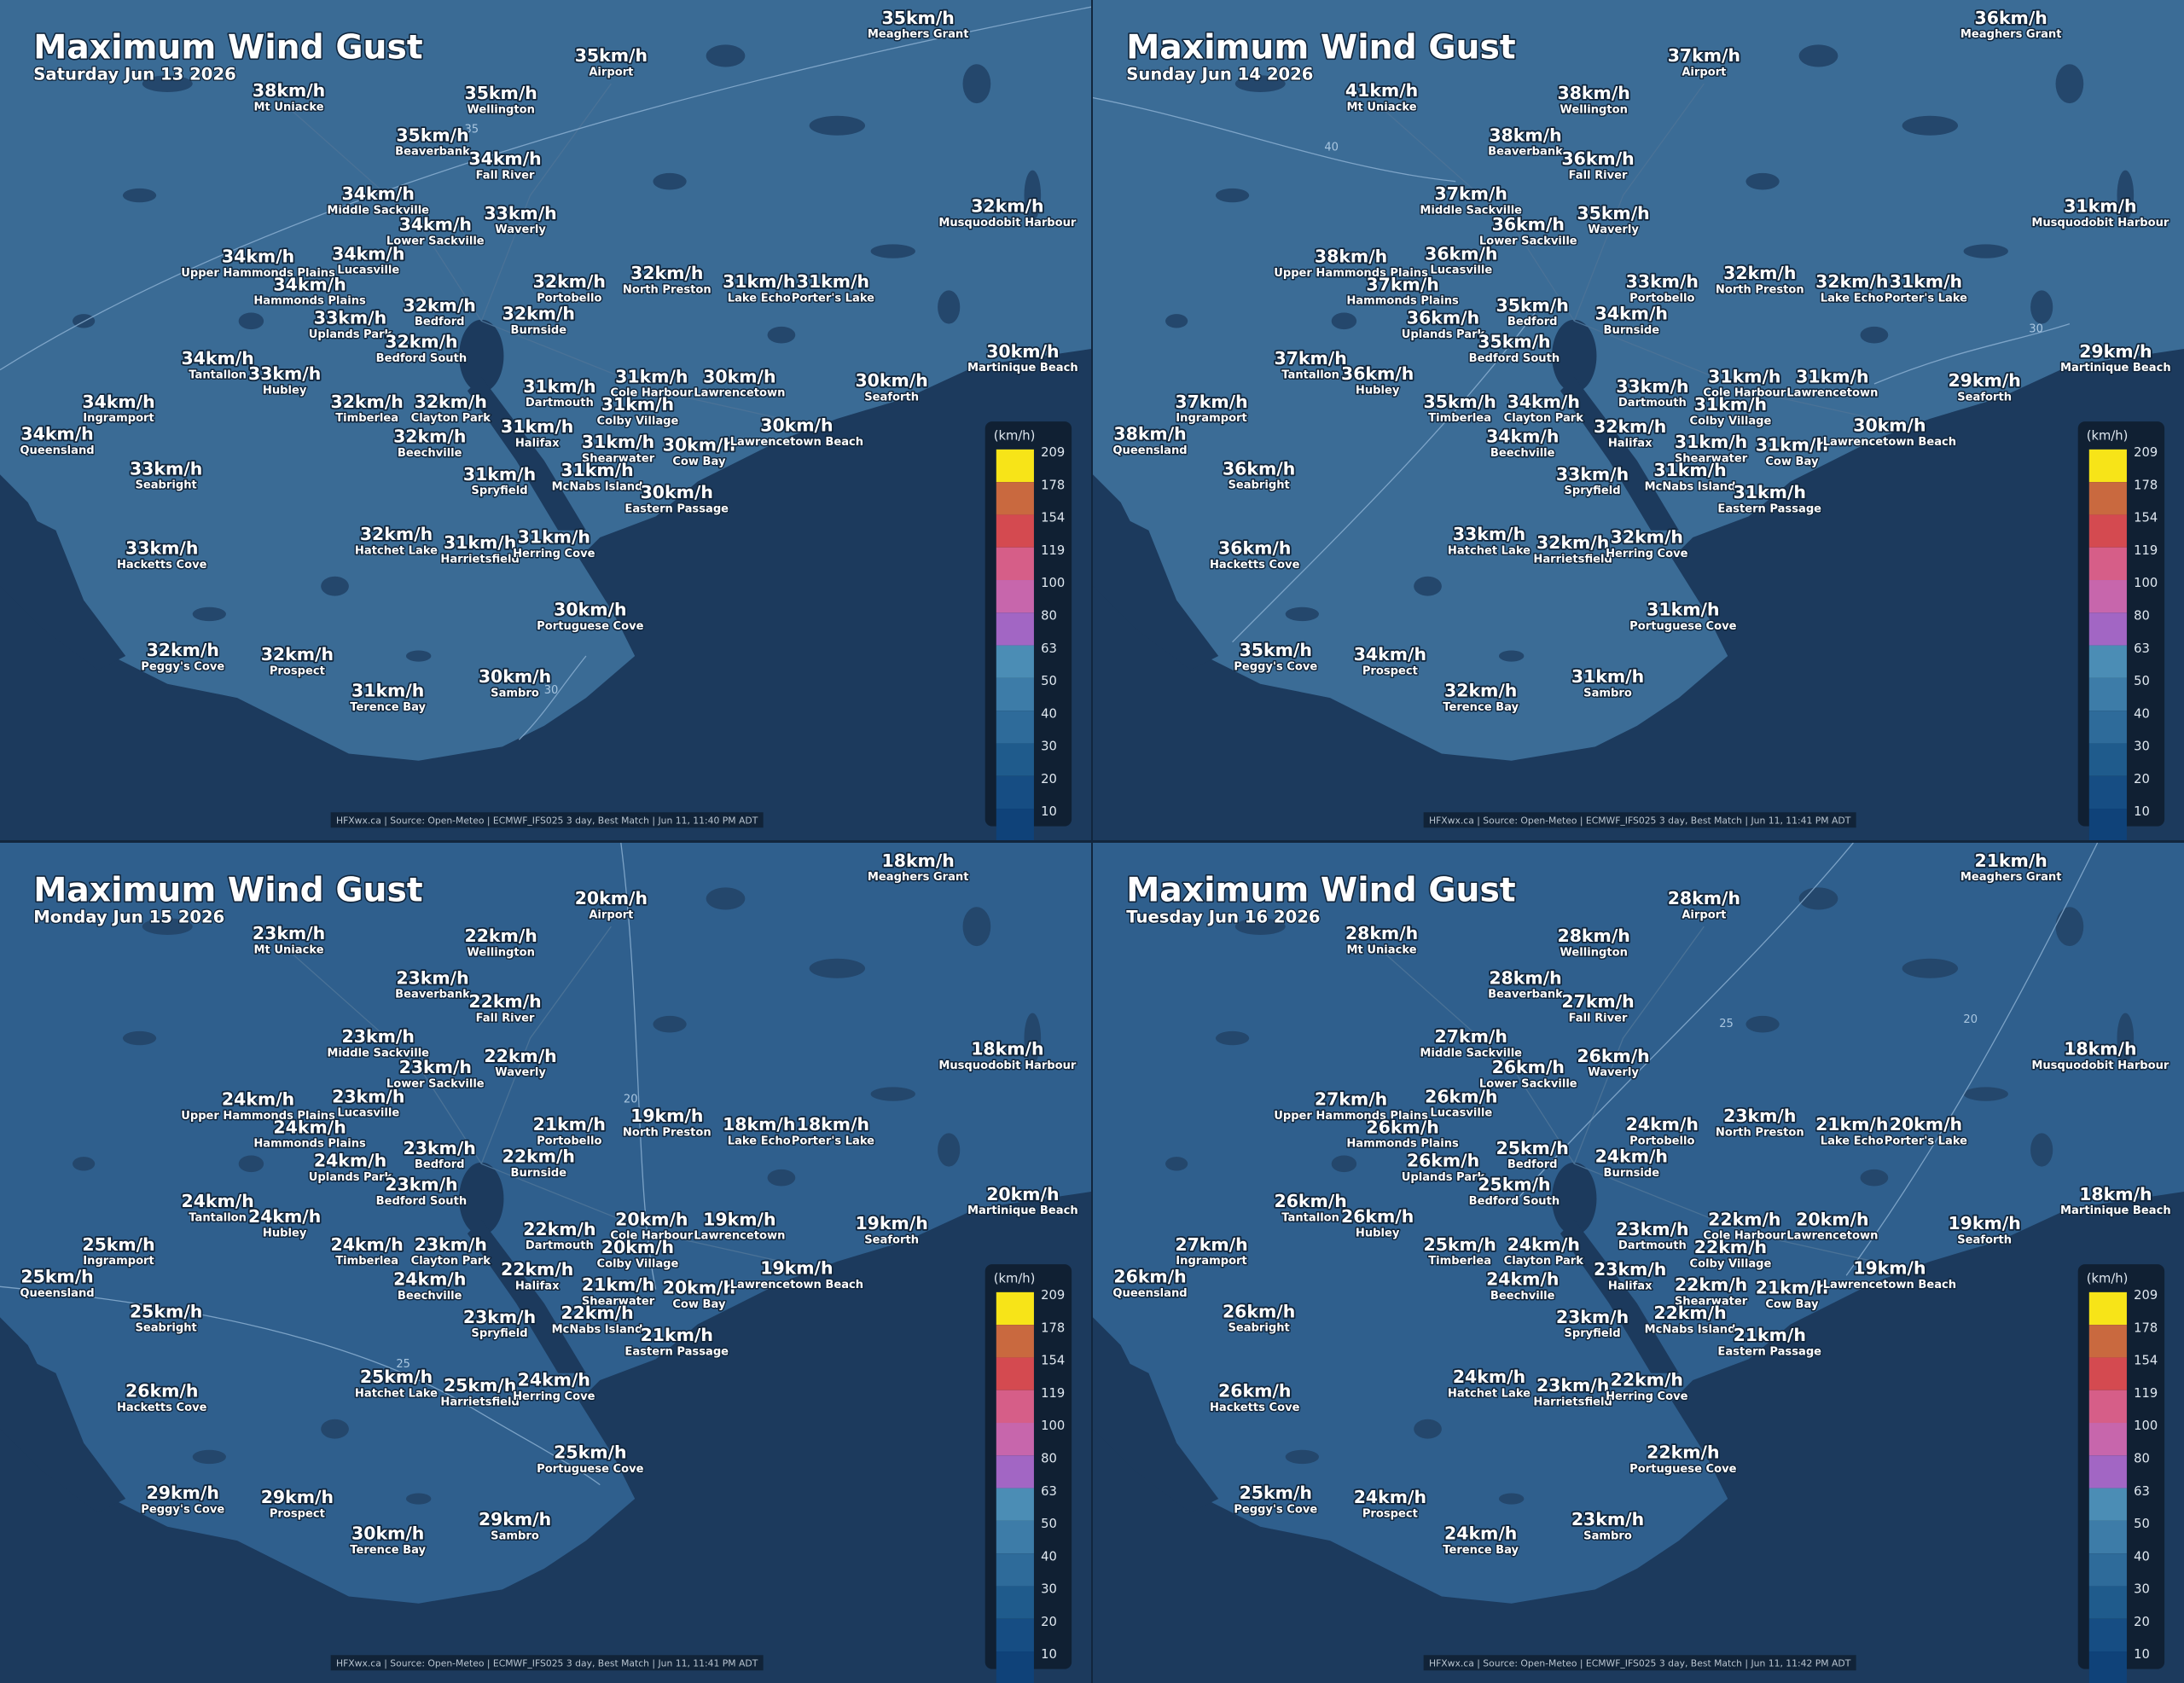 Image resolution: width=2184 pixels, height=1683 pixels. I want to click on contour-label: 30, so click(551, 690).